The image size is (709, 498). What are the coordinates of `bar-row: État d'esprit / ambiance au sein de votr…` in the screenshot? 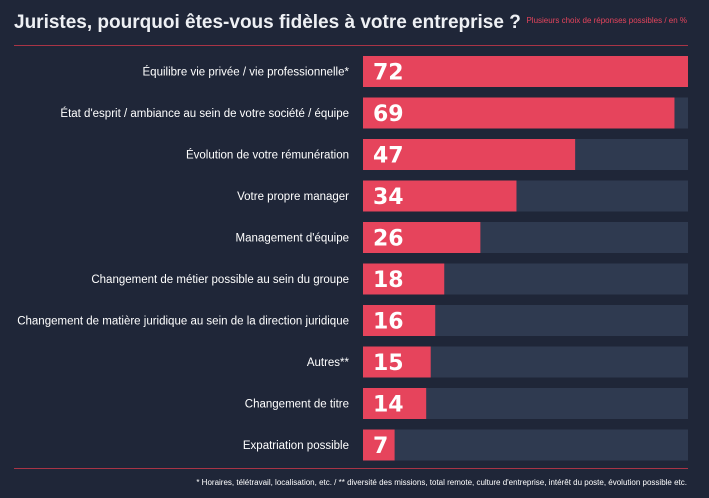 It's located at (374, 113).